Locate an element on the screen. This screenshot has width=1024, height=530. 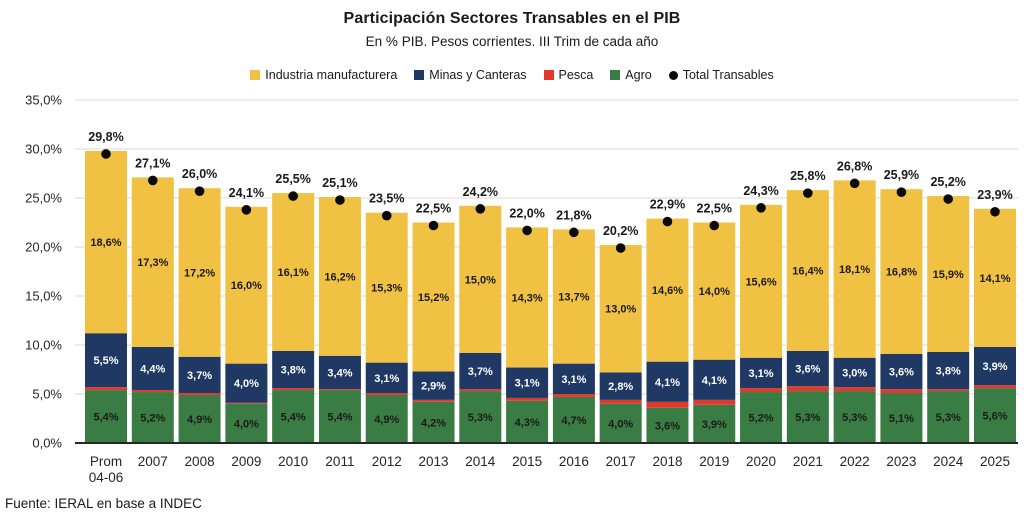
legend-item-minas-y-canteras: Minas y Canteras is located at coordinates (470, 75).